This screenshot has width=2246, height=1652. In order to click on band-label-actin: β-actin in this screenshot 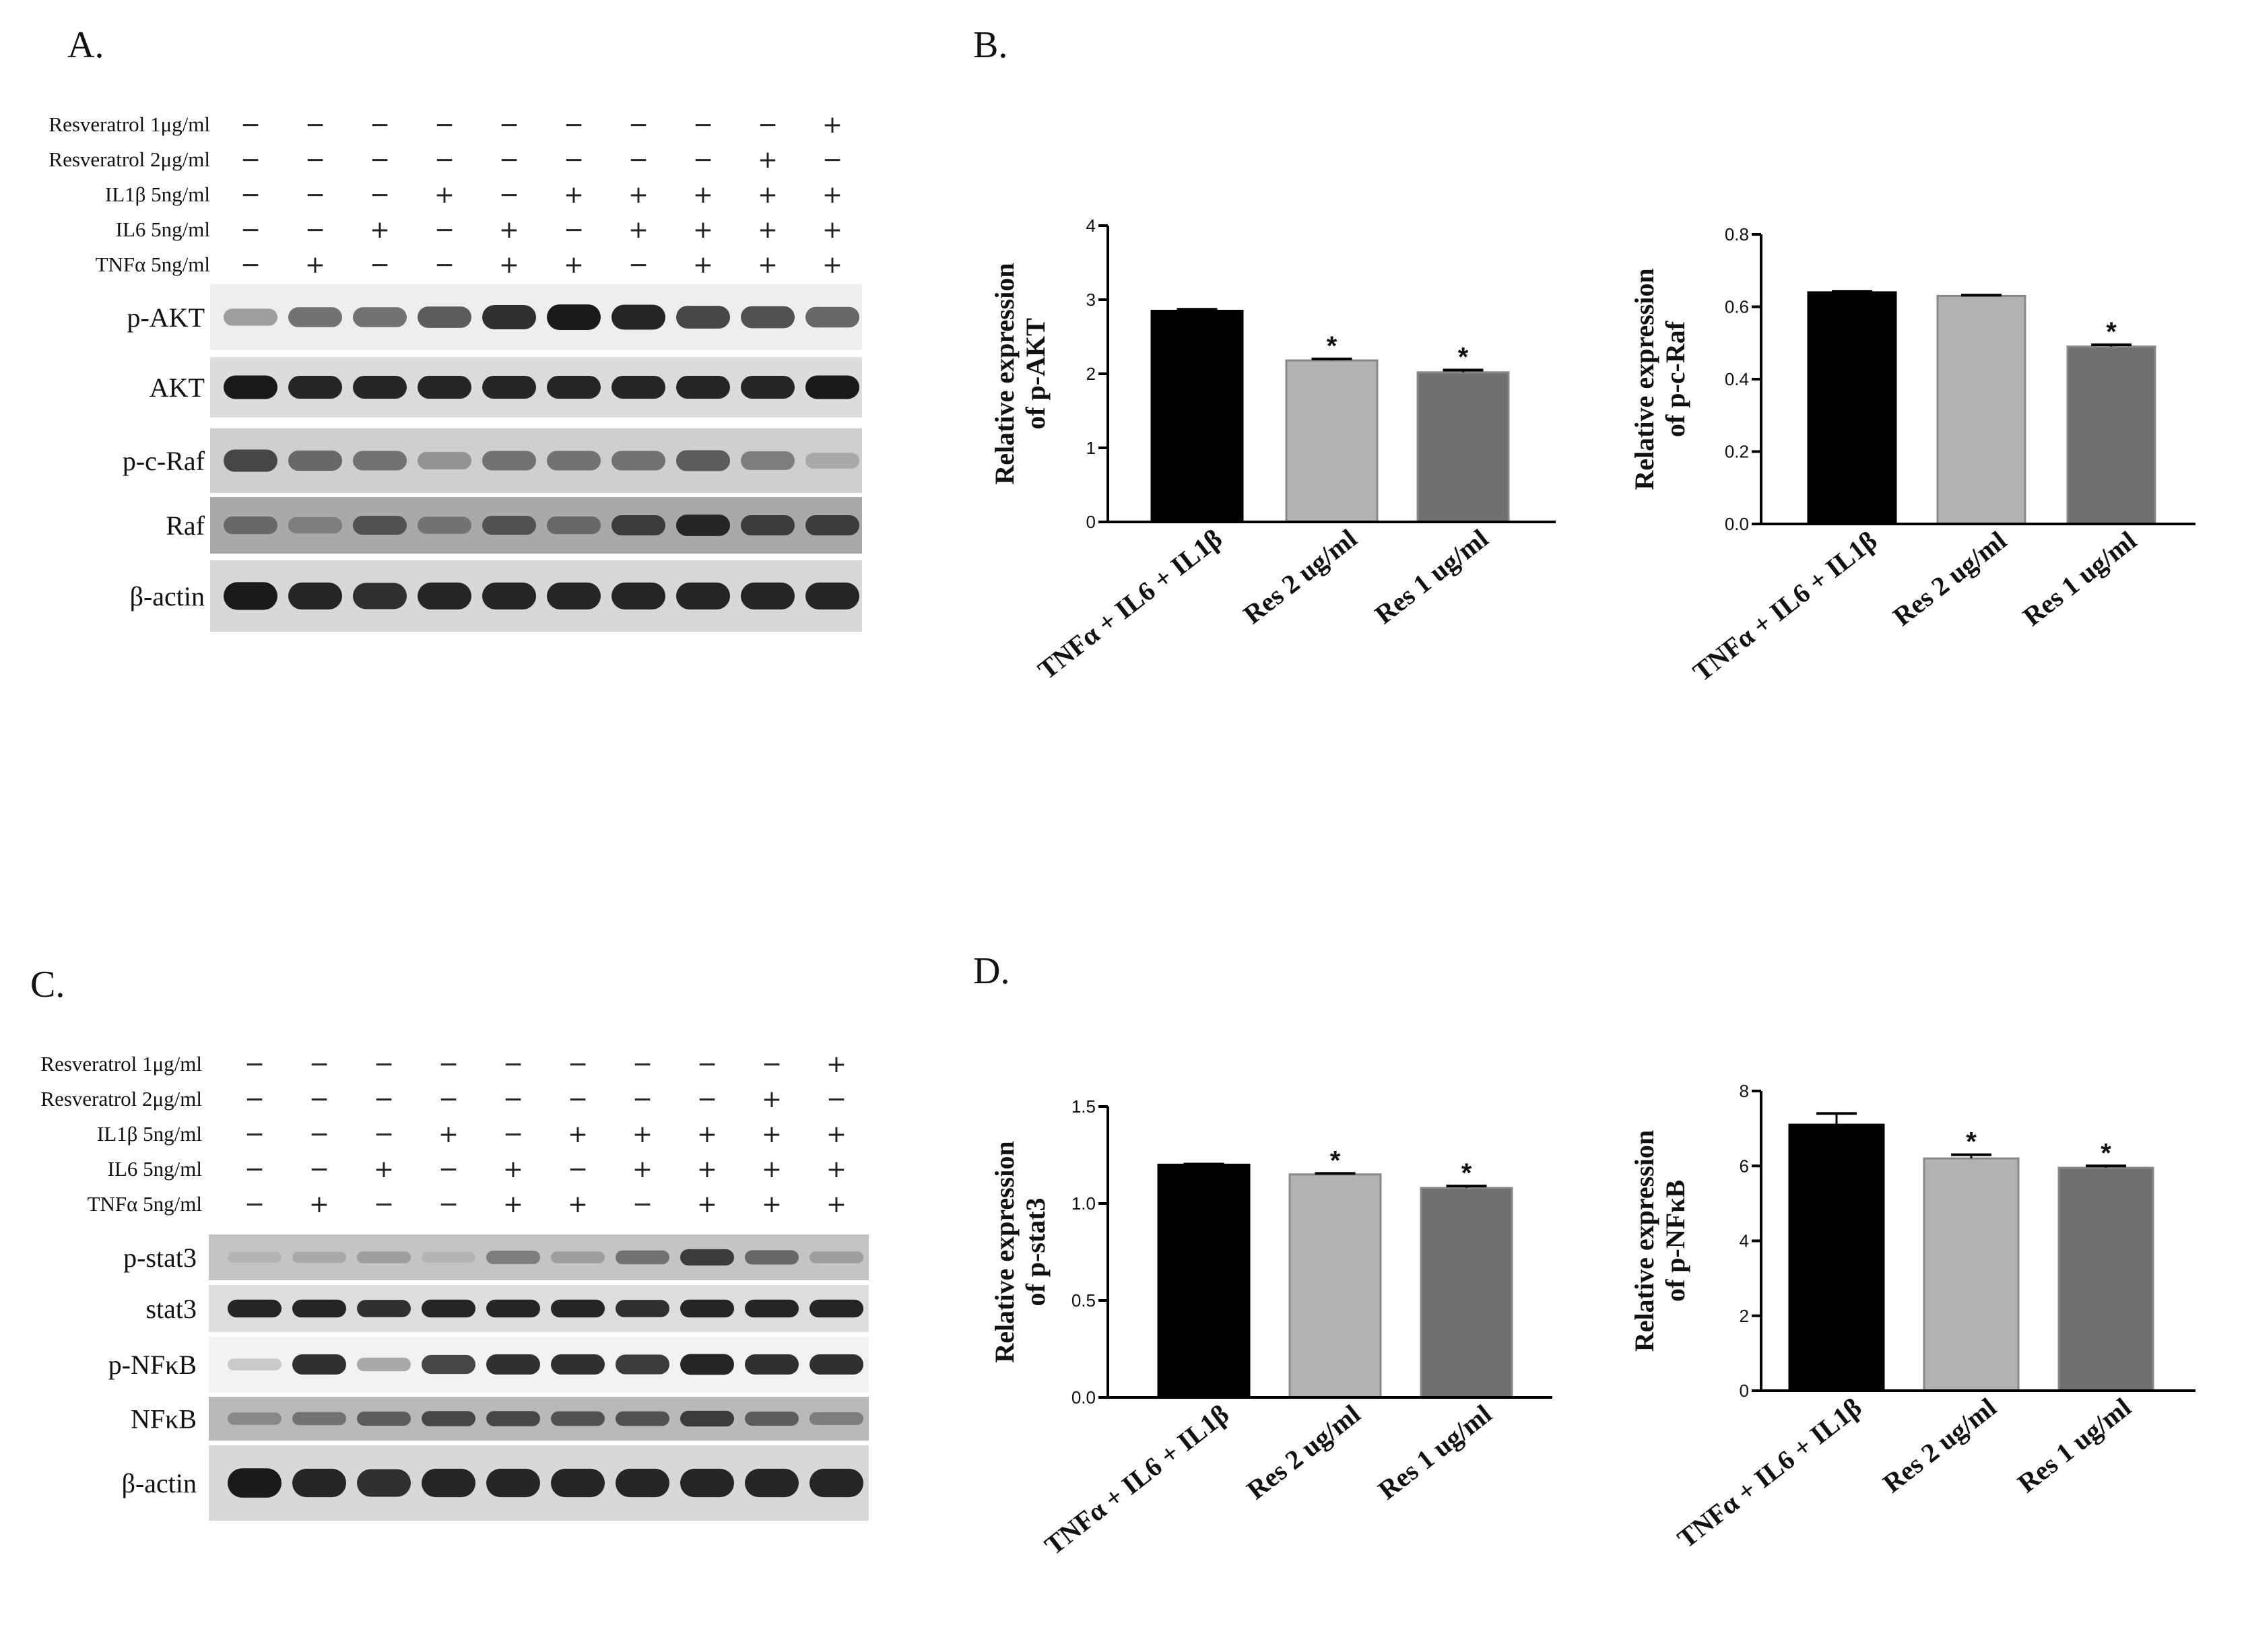, I will do `click(159, 1483)`.